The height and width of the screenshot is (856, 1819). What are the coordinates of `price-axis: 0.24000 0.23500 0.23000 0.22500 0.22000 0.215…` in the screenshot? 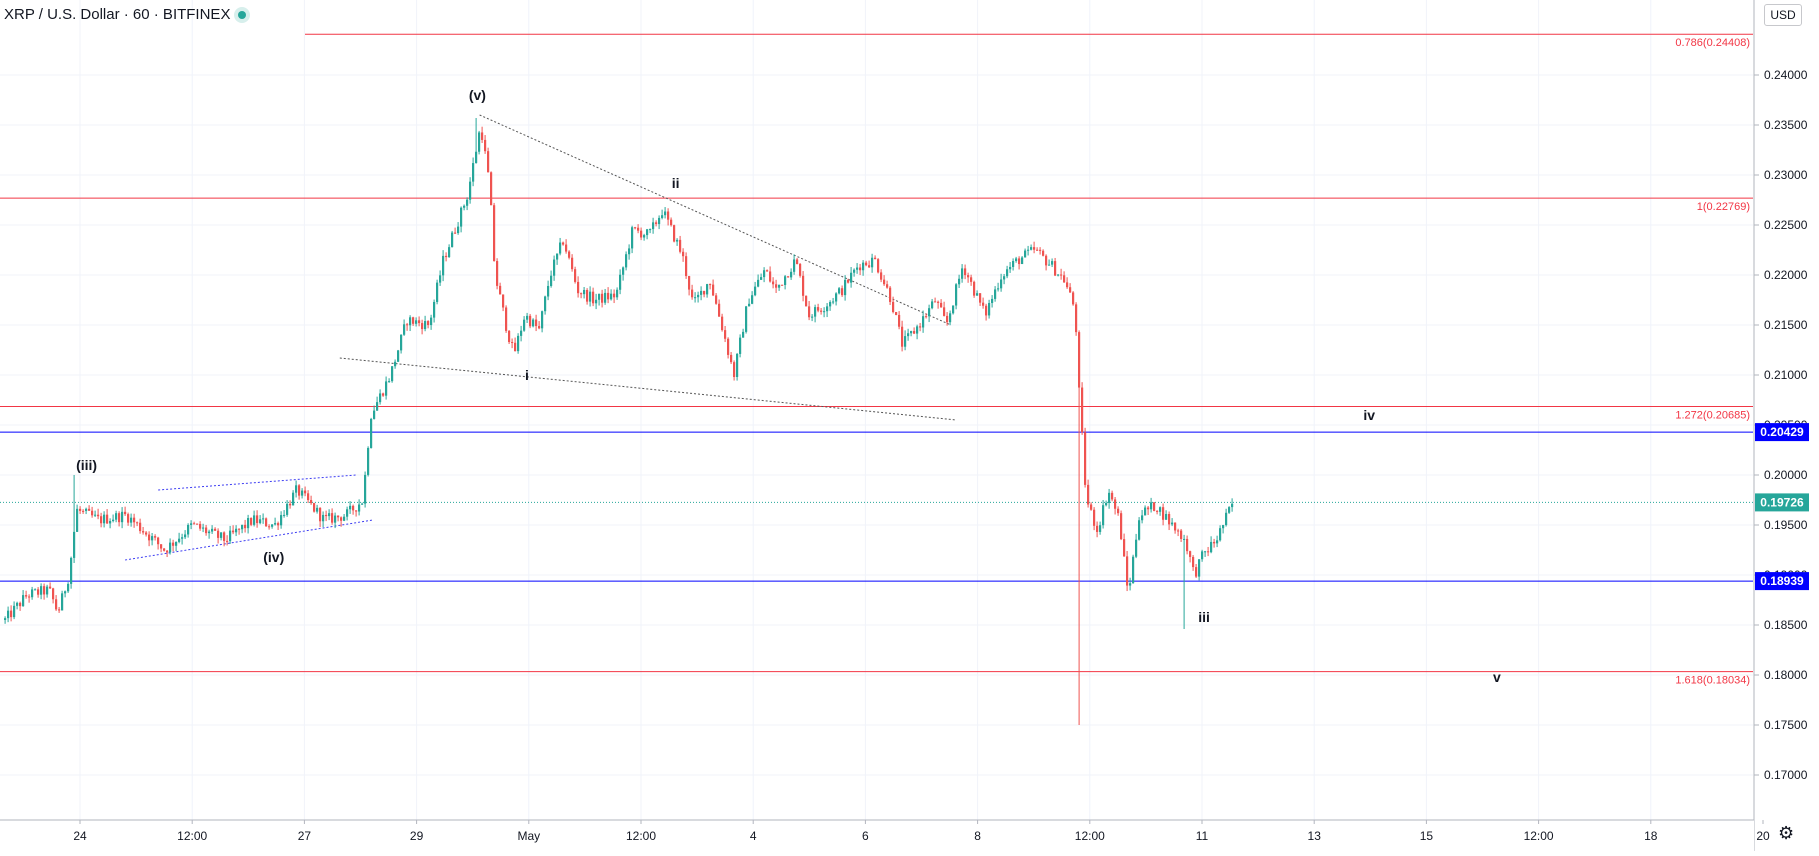 It's located at (1786, 425).